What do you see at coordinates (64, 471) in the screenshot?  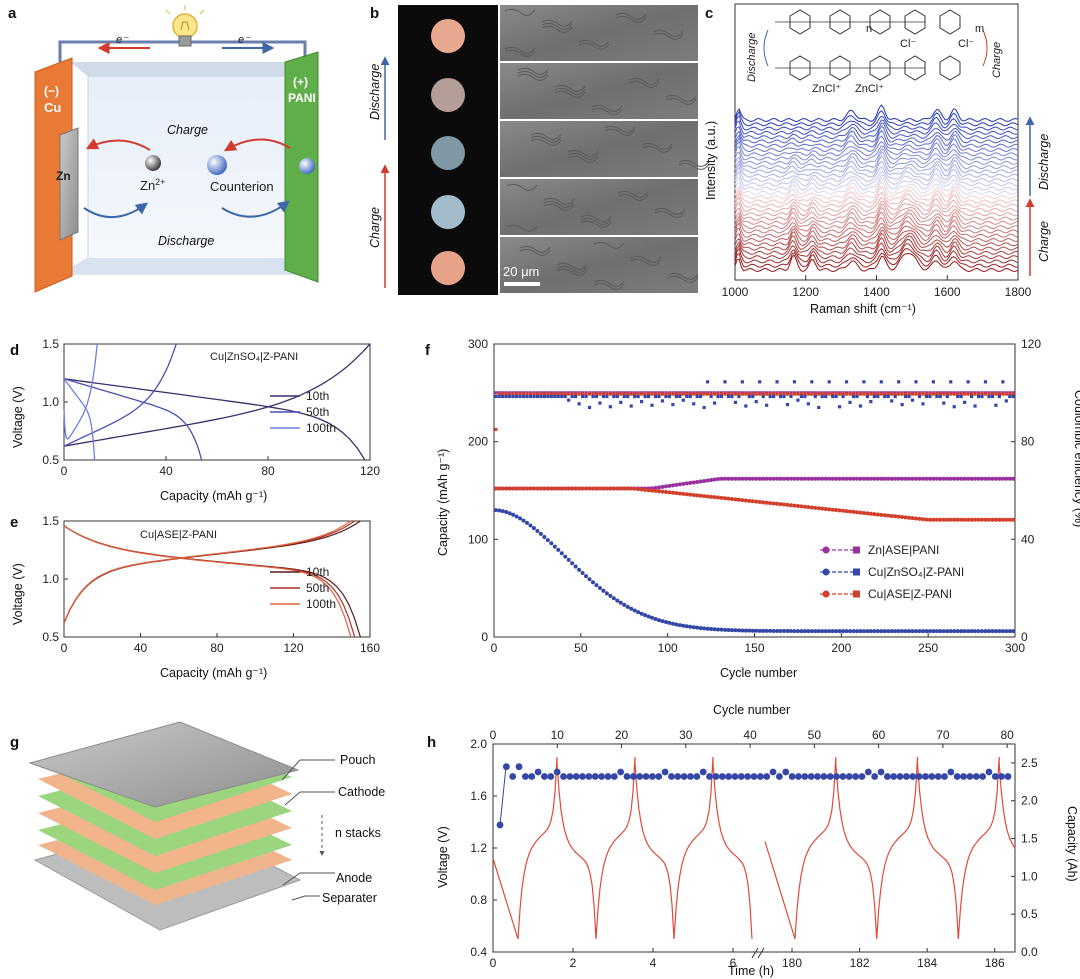 I see `x-tick-label: 0` at bounding box center [64, 471].